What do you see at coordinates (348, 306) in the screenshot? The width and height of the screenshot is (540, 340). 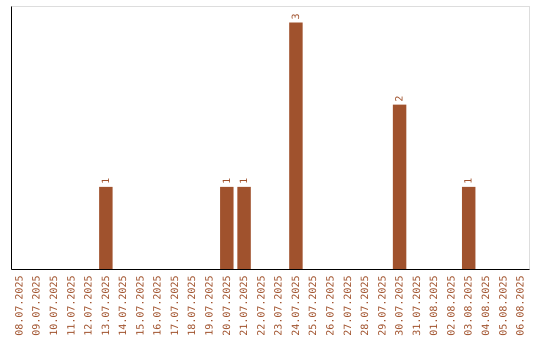 I see `x-tick-label: 27.07.2025` at bounding box center [348, 306].